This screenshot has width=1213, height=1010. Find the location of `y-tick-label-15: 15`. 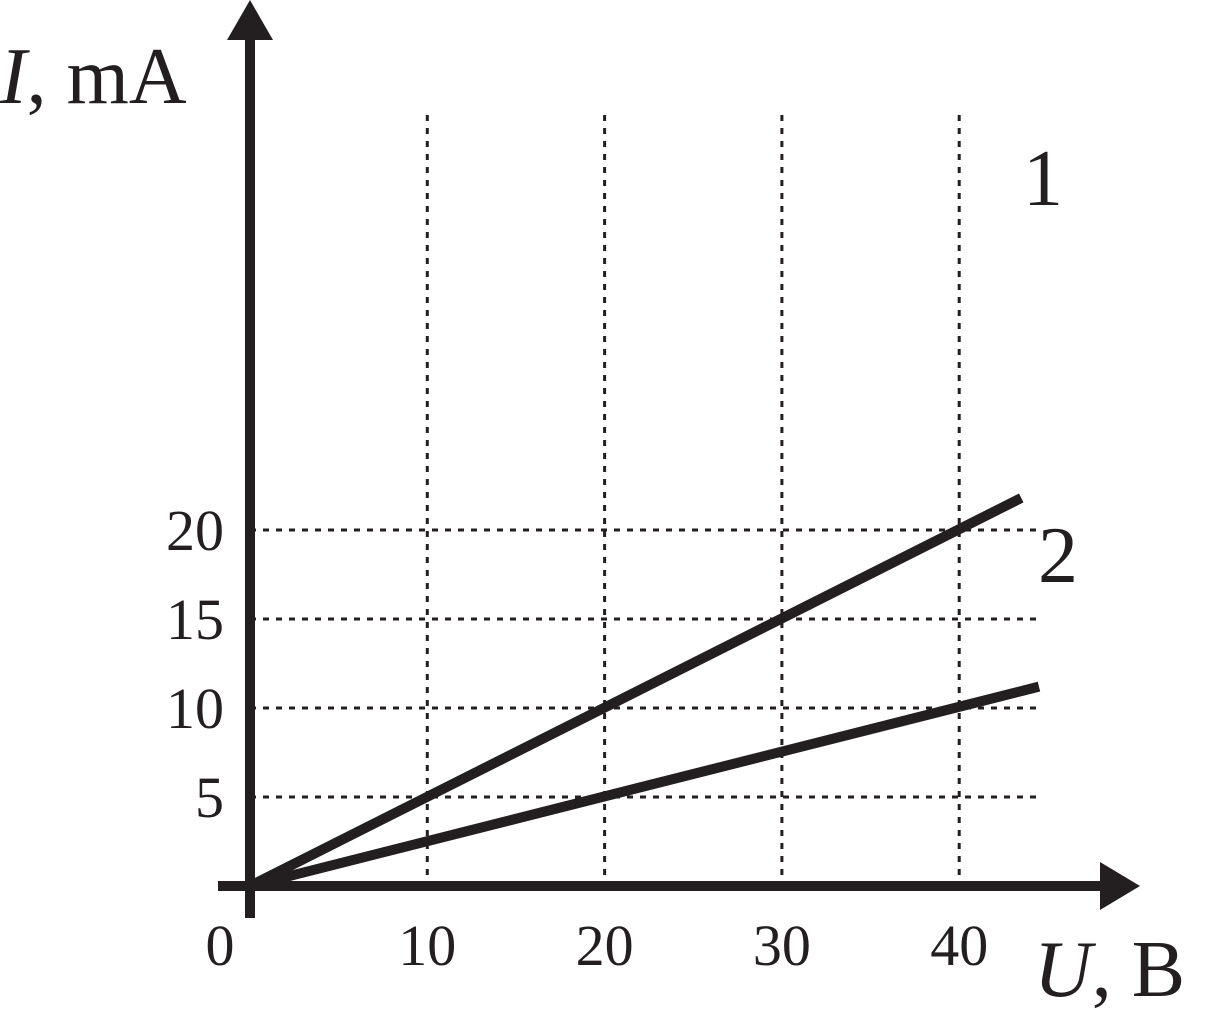

y-tick-label-15: 15 is located at coordinates (195, 619).